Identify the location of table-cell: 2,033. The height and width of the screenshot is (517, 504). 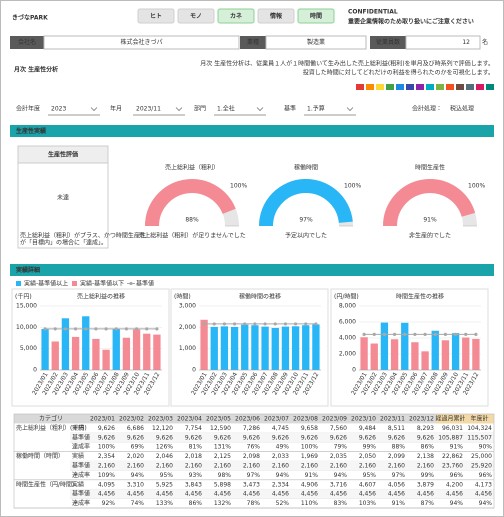
(280, 456).